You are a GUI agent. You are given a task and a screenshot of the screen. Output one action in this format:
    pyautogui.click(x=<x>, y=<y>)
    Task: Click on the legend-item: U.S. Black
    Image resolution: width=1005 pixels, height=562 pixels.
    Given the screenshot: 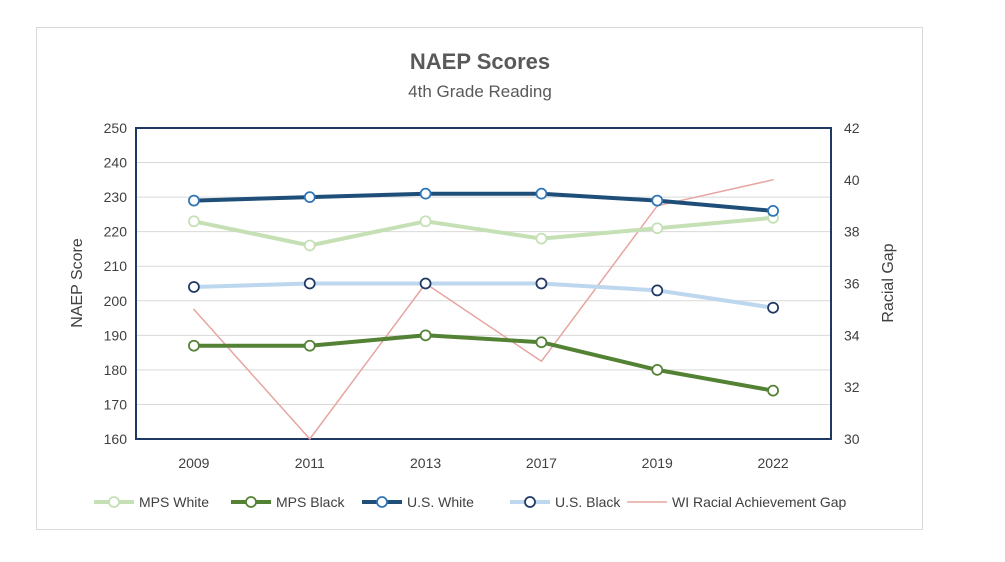 What is the action you would take?
    pyautogui.click(x=565, y=502)
    